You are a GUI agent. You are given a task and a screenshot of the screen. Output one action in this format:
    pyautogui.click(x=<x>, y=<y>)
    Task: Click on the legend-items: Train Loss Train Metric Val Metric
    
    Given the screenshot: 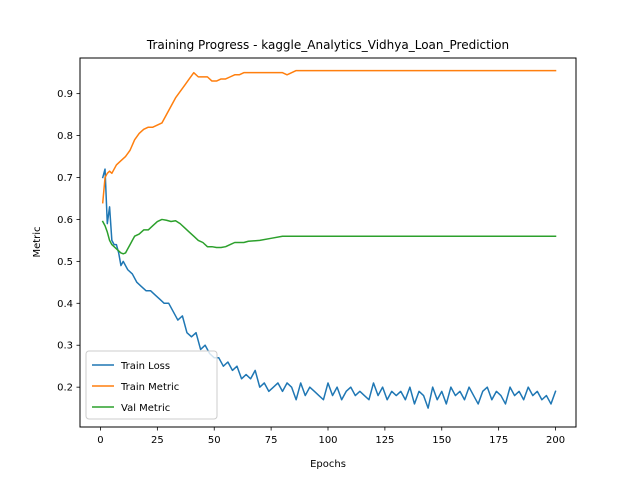 What is the action you would take?
    pyautogui.click(x=135, y=387)
    